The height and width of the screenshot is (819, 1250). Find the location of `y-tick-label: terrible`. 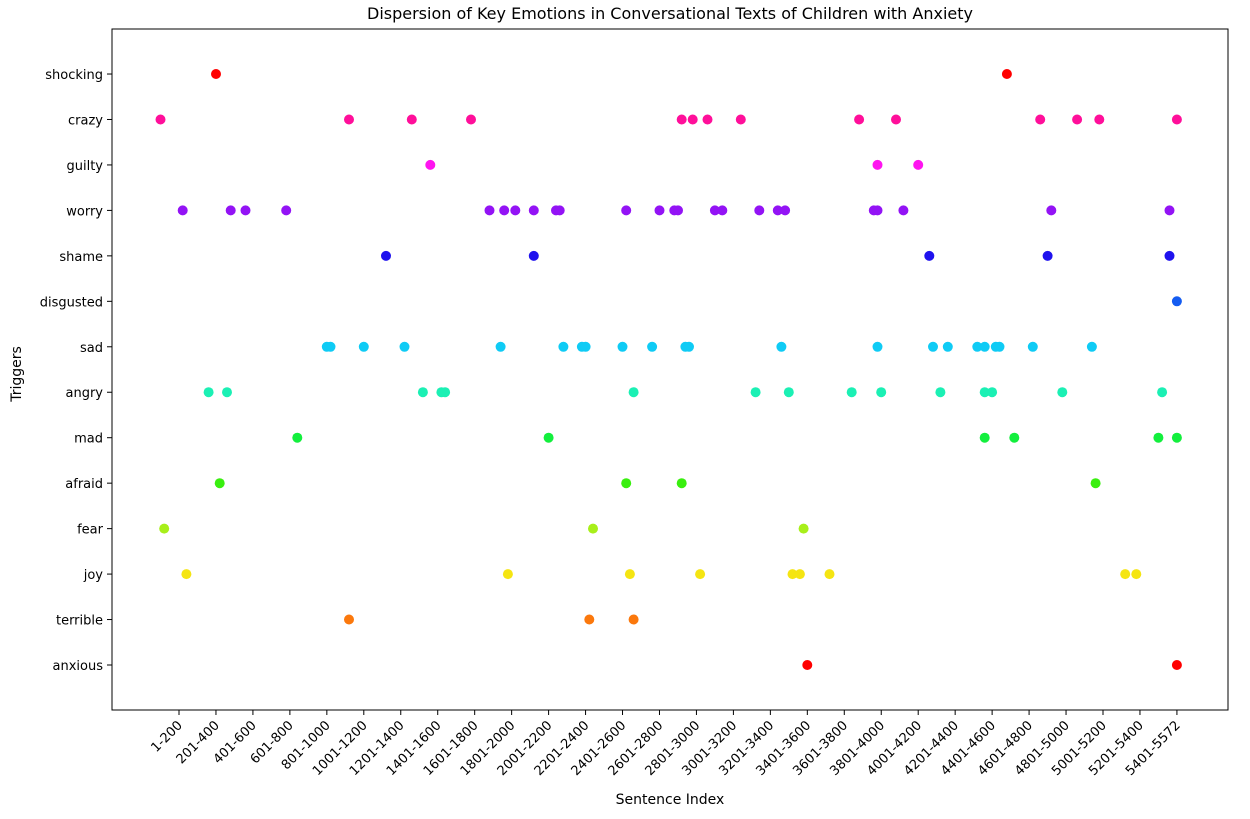

y-tick-label: terrible is located at coordinates (79, 621).